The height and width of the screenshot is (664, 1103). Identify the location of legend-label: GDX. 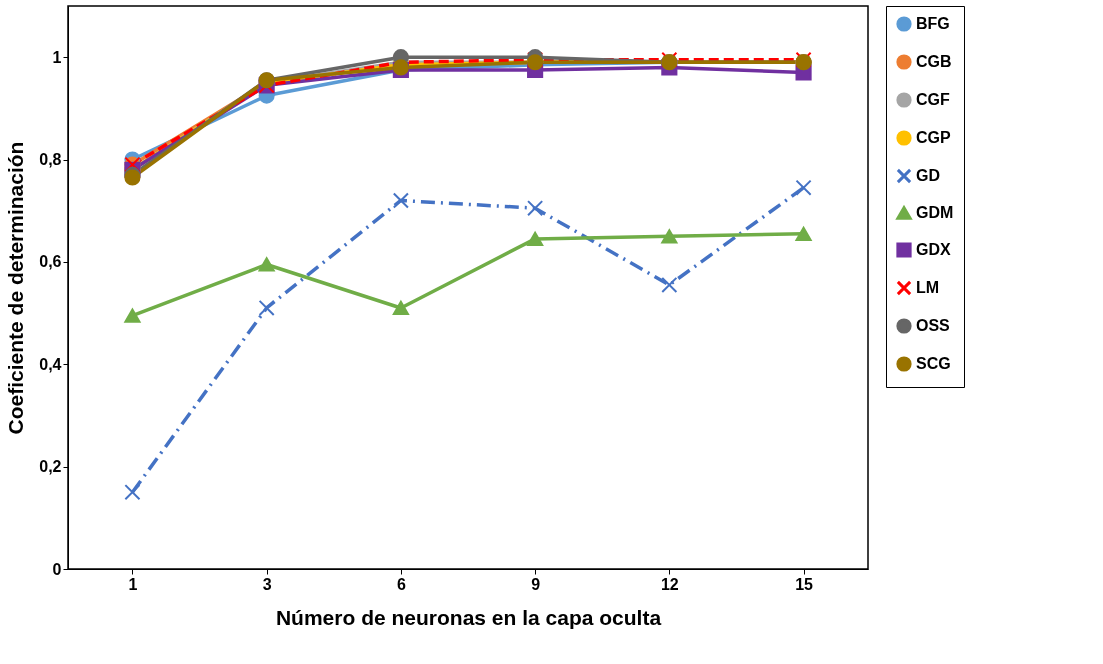
(933, 249).